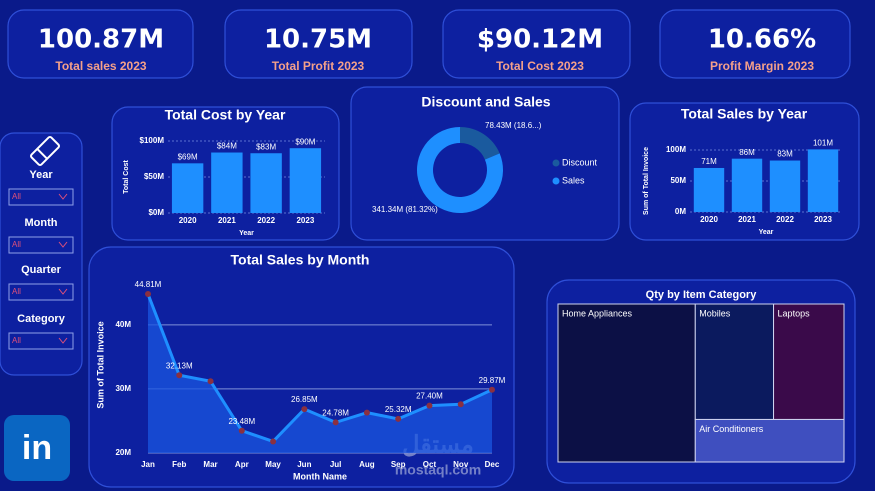 This screenshot has width=875, height=491. I want to click on kpi-label: Profit Margin 2023, so click(762, 66).